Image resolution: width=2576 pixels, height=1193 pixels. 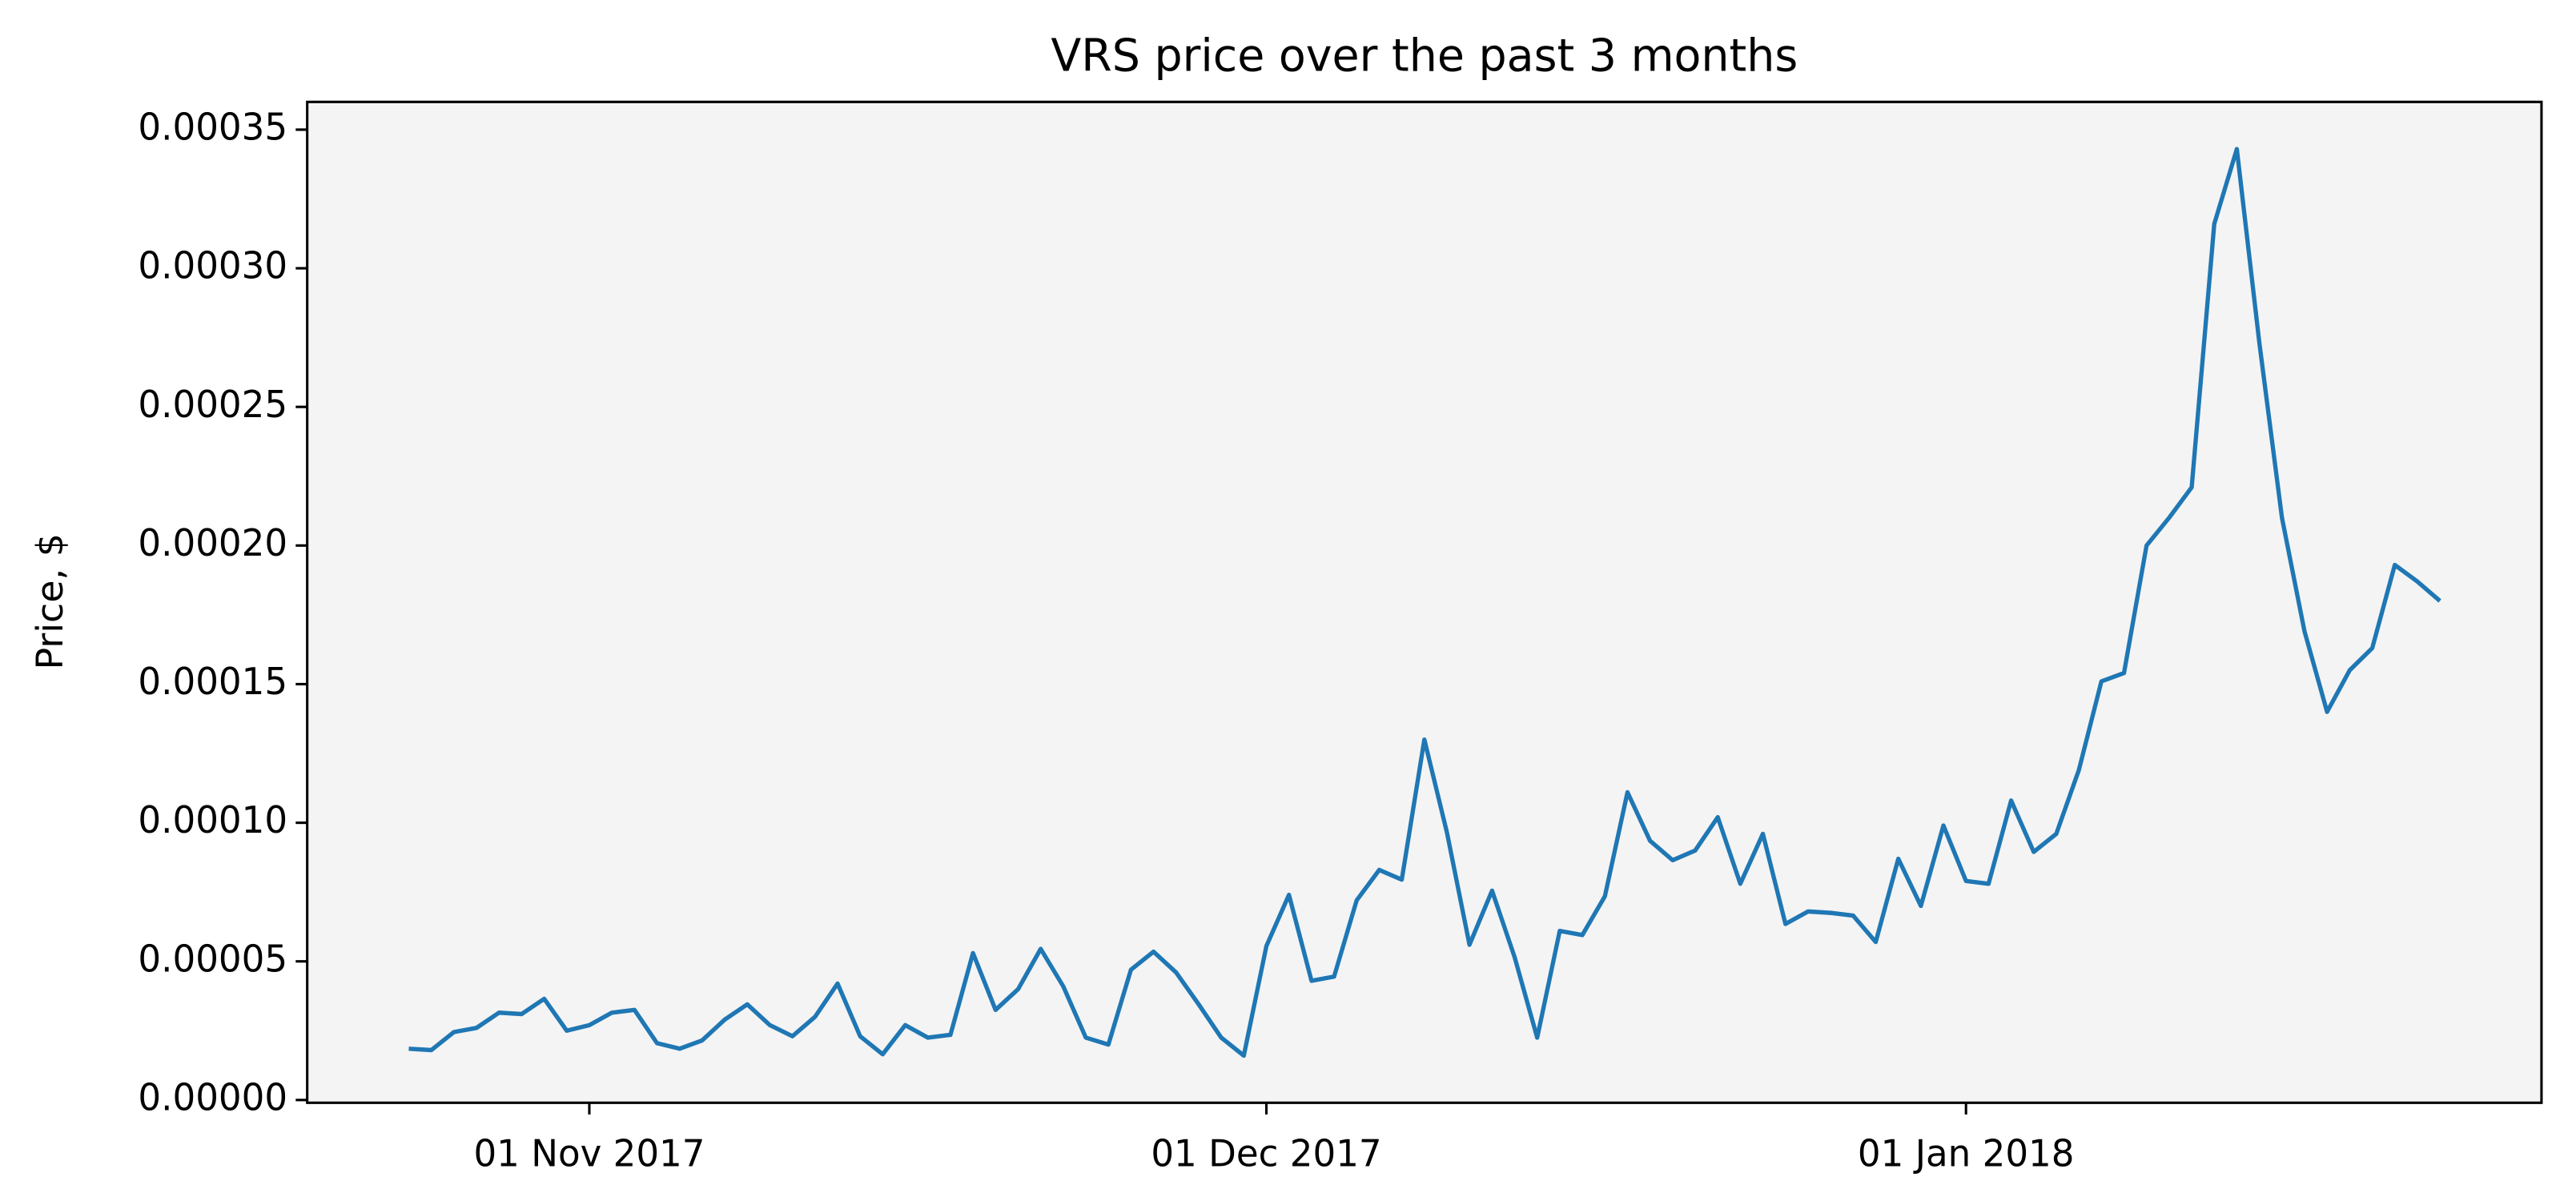 I want to click on y-tick-label: 0.00020, so click(x=212, y=543).